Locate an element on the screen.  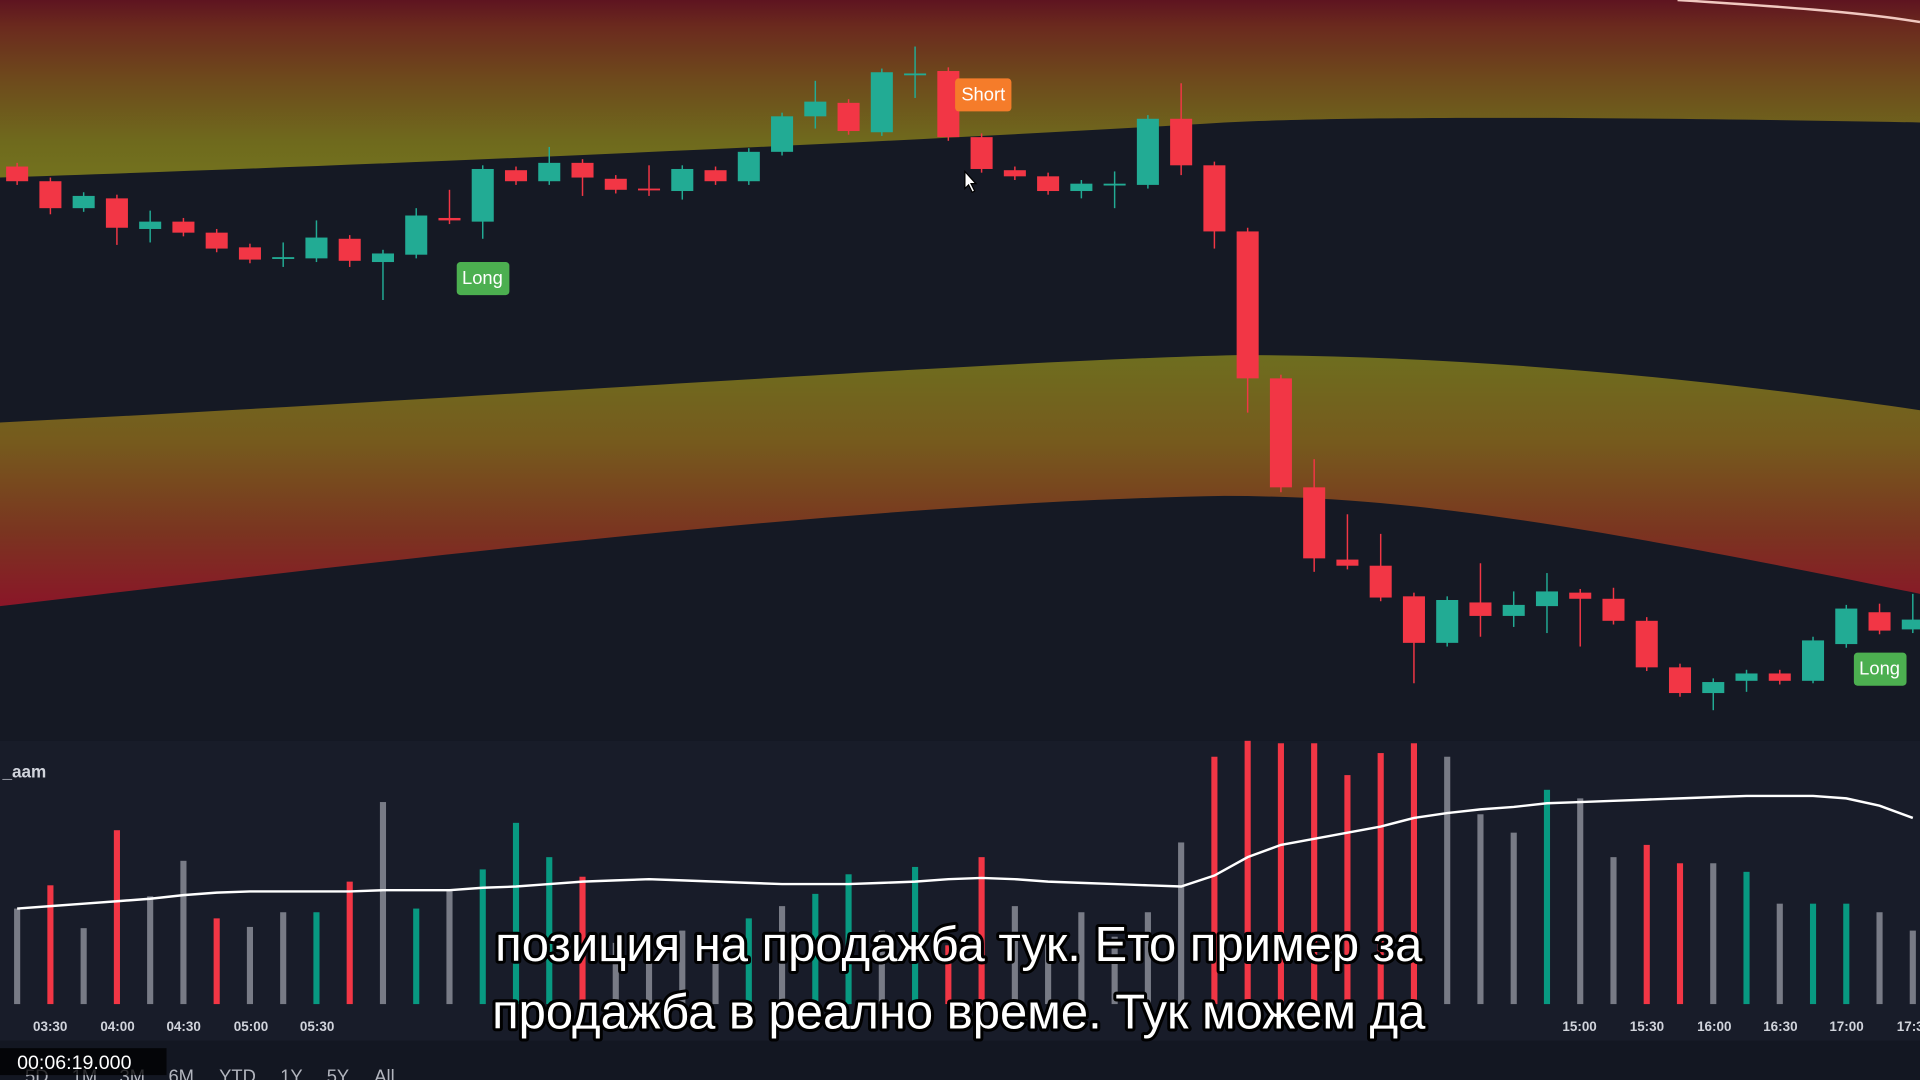
timestamp-box is located at coordinates (83, 1062).